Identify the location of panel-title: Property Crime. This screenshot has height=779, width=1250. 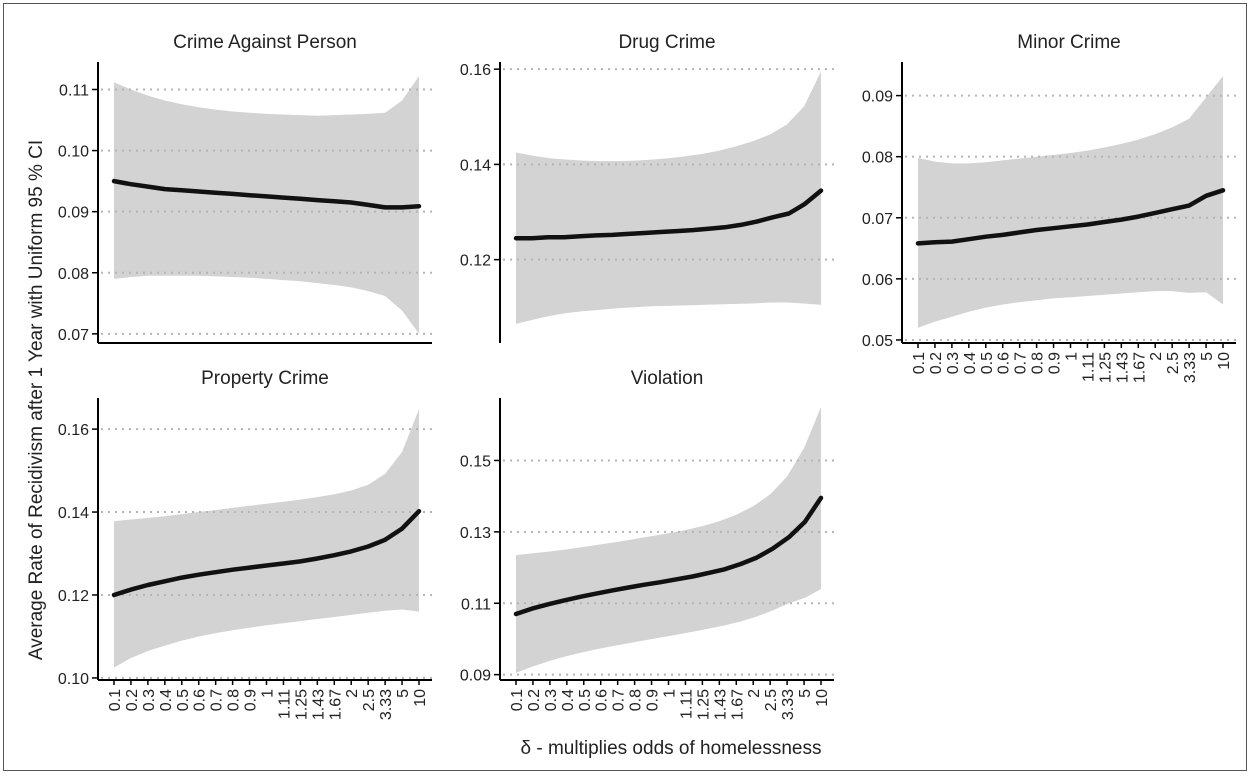
(265, 378).